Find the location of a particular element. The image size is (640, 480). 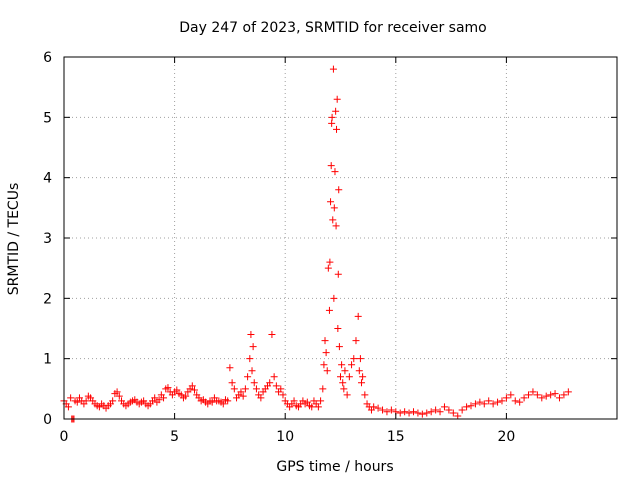

y-tick-label: 4 is located at coordinates (47, 179).